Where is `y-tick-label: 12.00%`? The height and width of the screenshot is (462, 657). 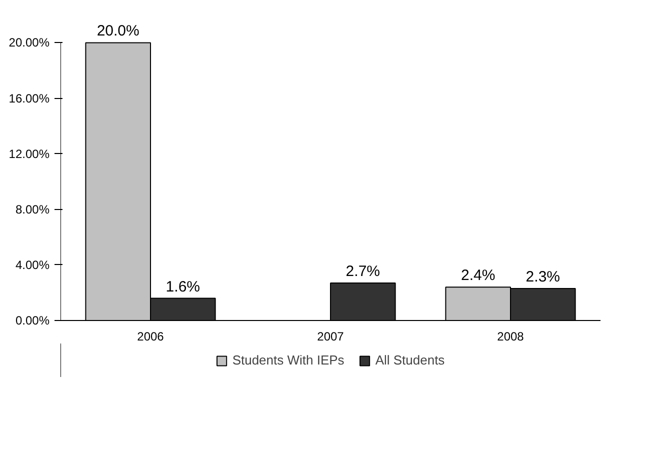
y-tick-label: 12.00% is located at coordinates (29, 153).